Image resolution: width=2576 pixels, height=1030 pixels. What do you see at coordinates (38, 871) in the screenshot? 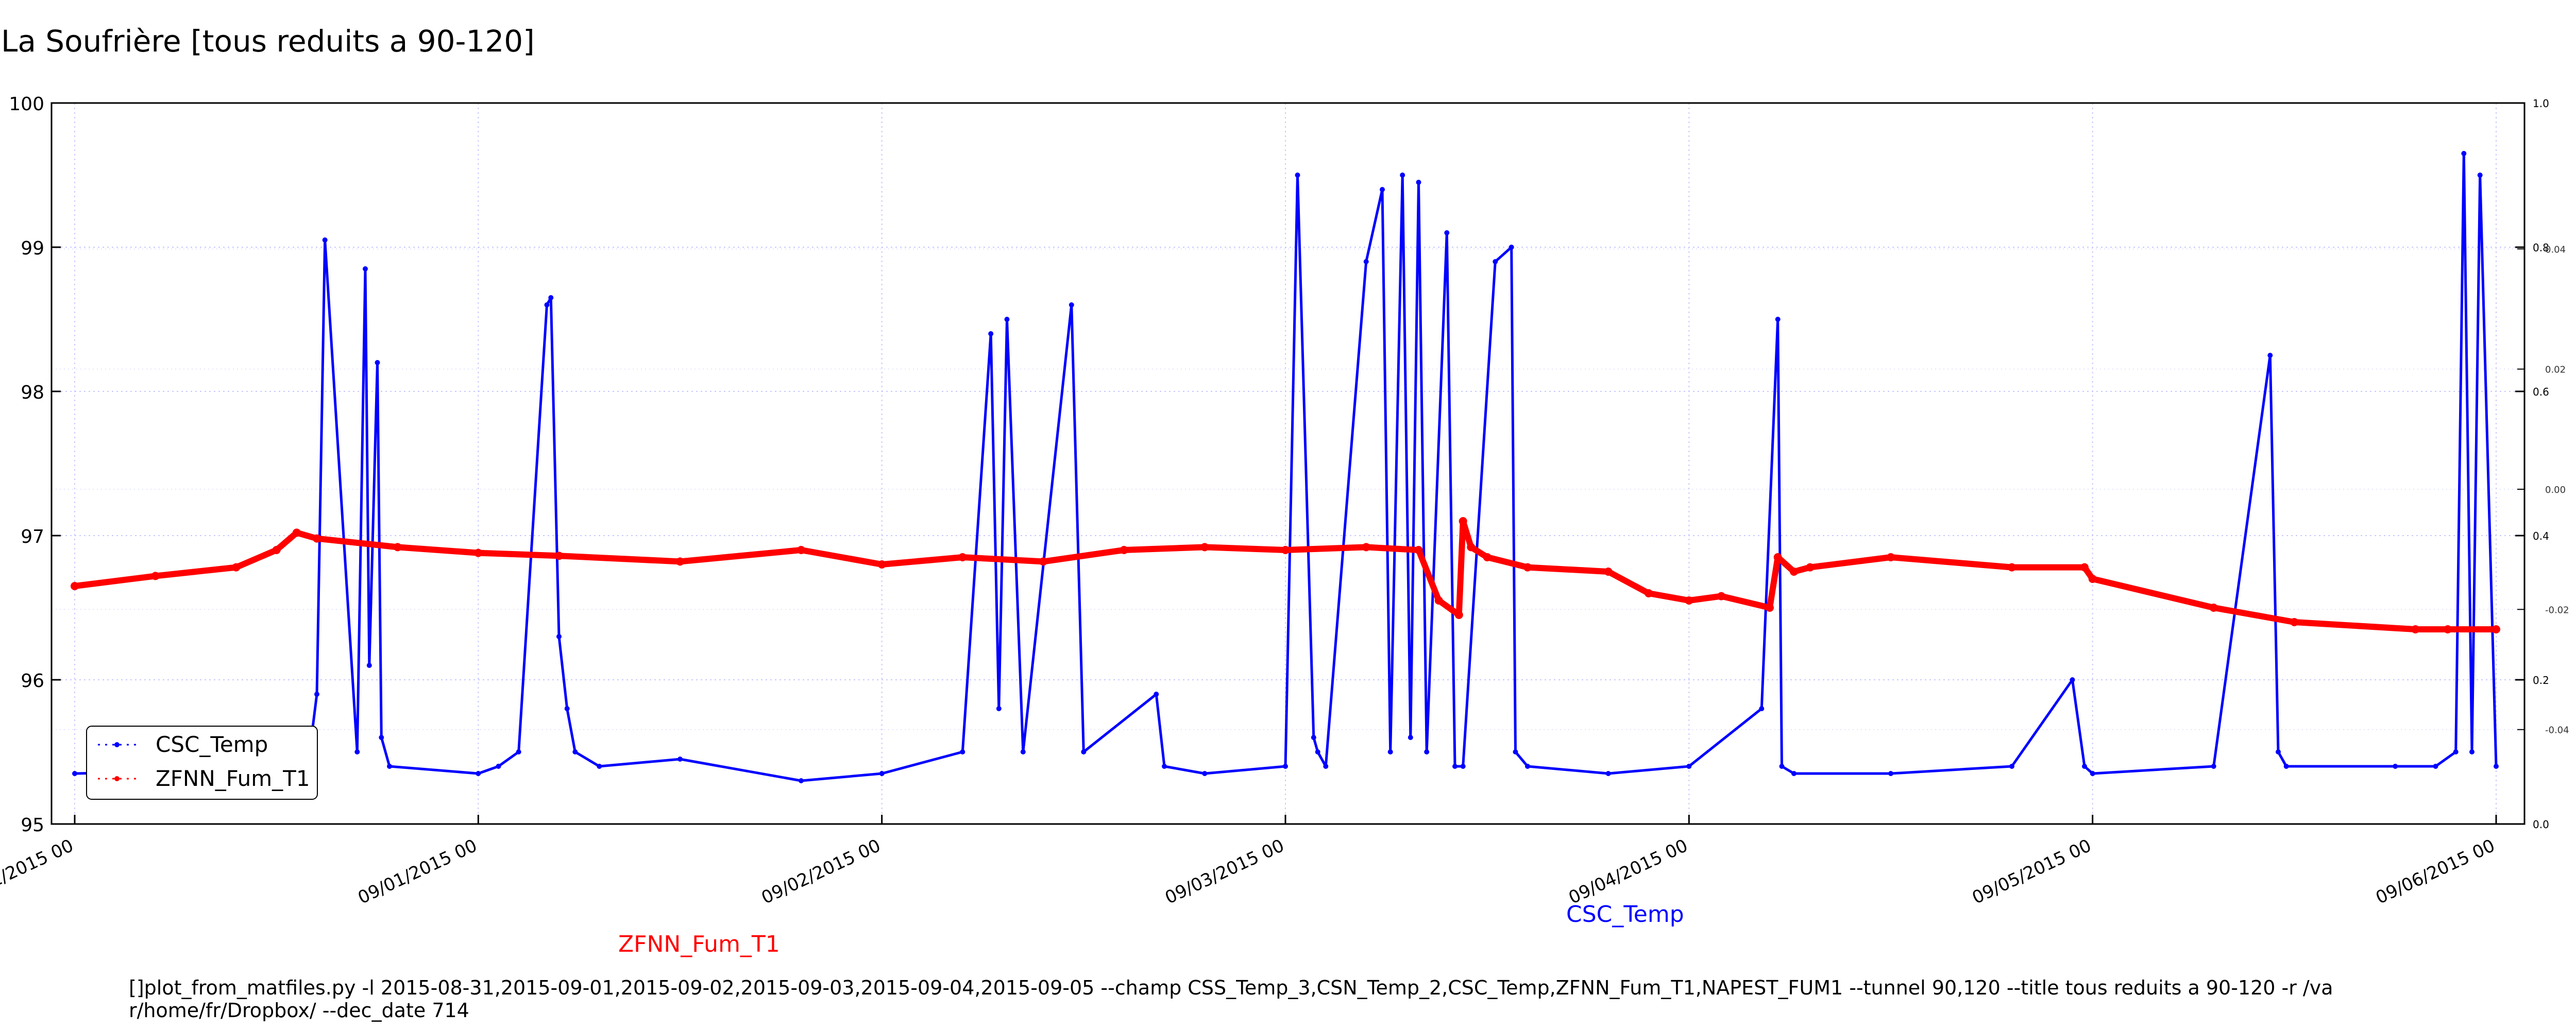
I see `x-tick-label: 08/31/2015 00` at bounding box center [38, 871].